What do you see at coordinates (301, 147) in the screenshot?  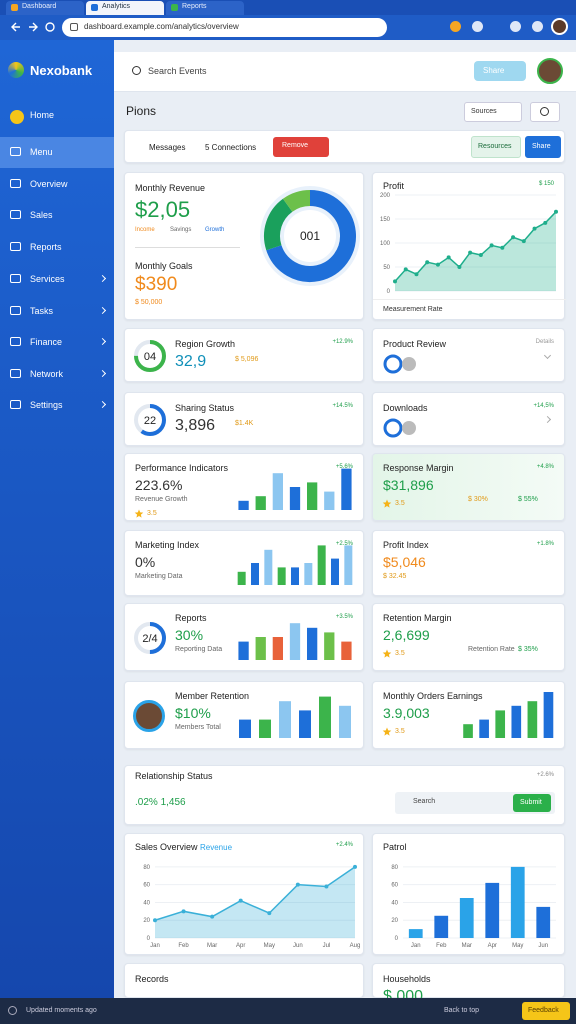 I see `danger-button: Remove` at bounding box center [301, 147].